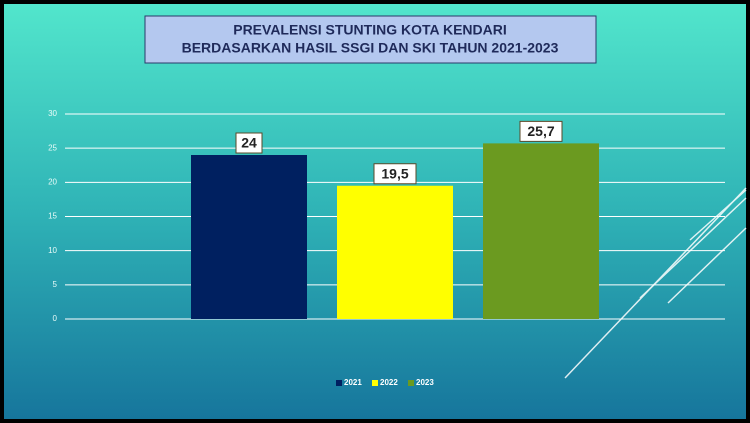 The height and width of the screenshot is (423, 750). What do you see at coordinates (389, 382) in the screenshot?
I see `legend-label: 2022` at bounding box center [389, 382].